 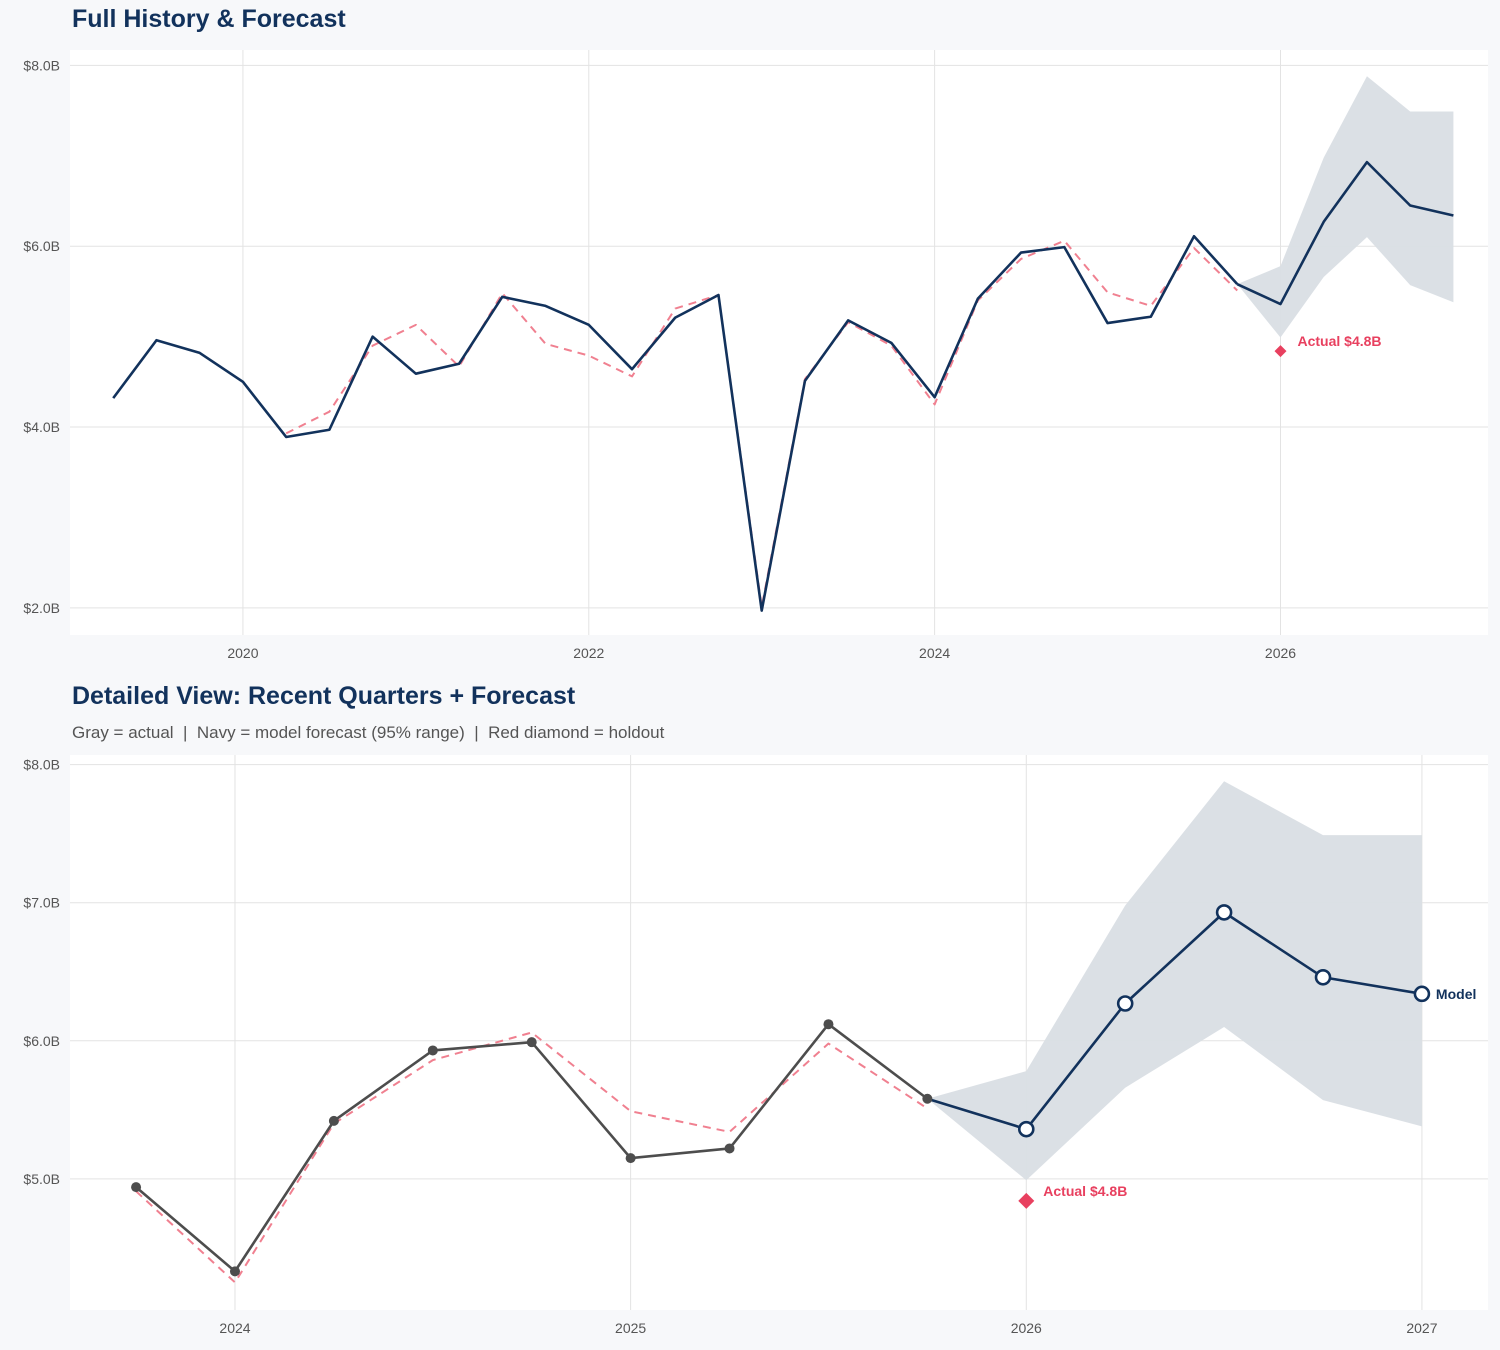 What do you see at coordinates (1421, 1328) in the screenshot?
I see `x-tick-label: 2027` at bounding box center [1421, 1328].